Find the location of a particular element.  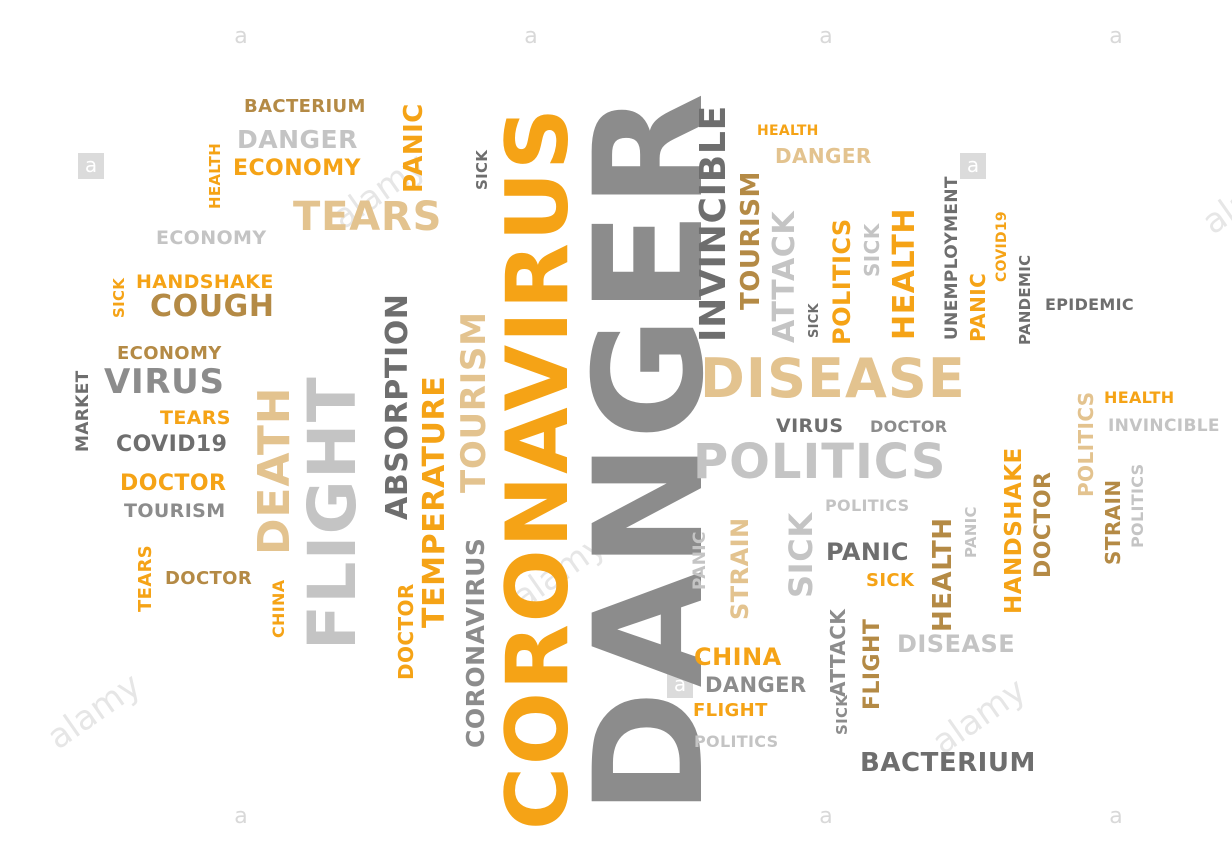

word: COUGH is located at coordinates (212, 306).